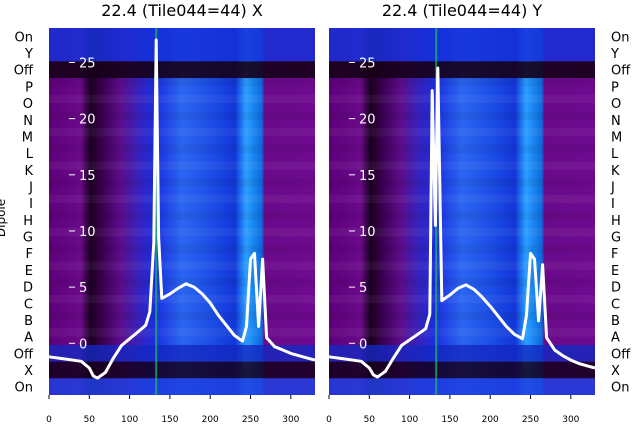  What do you see at coordinates (616, 121) in the screenshot?
I see `dipole-label-right: N` at bounding box center [616, 121].